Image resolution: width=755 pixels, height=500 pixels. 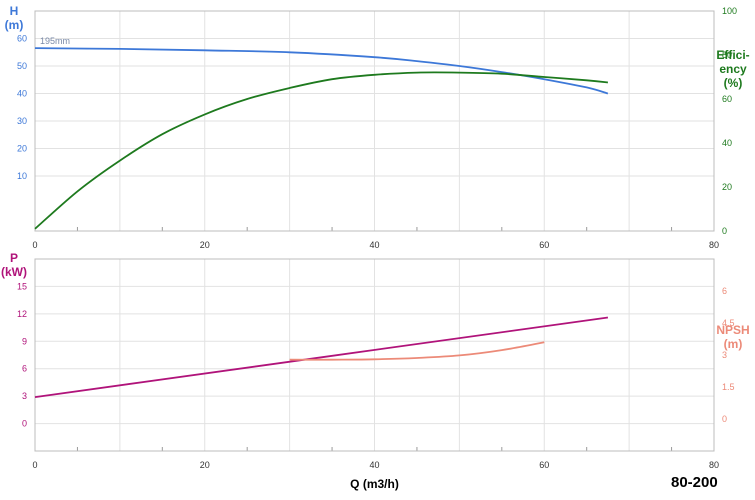 I want to click on bottom-x-tick-label: 60, so click(x=544, y=465).